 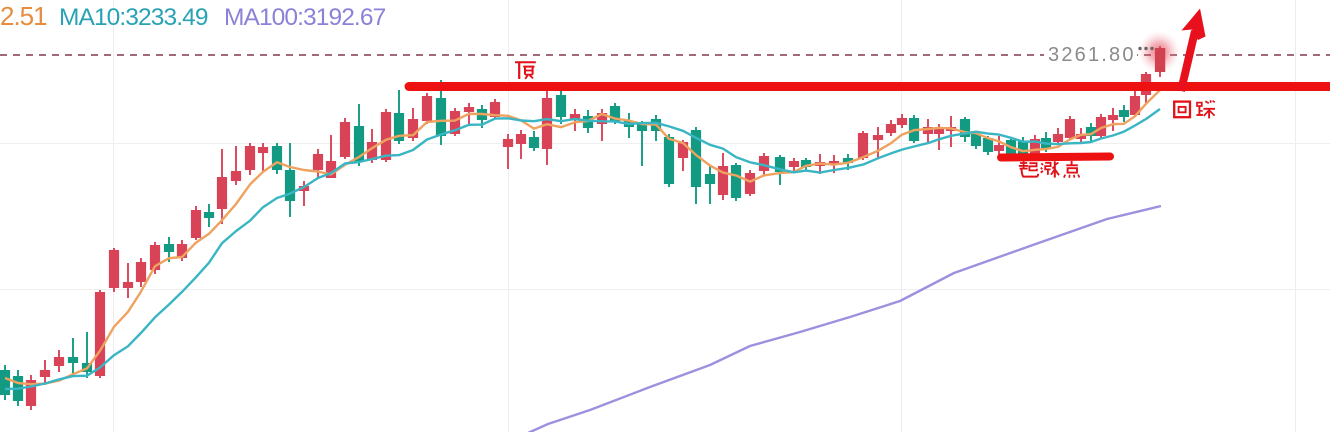 What do you see at coordinates (133, 17) in the screenshot?
I see `svg-text: MA10:3233.49` at bounding box center [133, 17].